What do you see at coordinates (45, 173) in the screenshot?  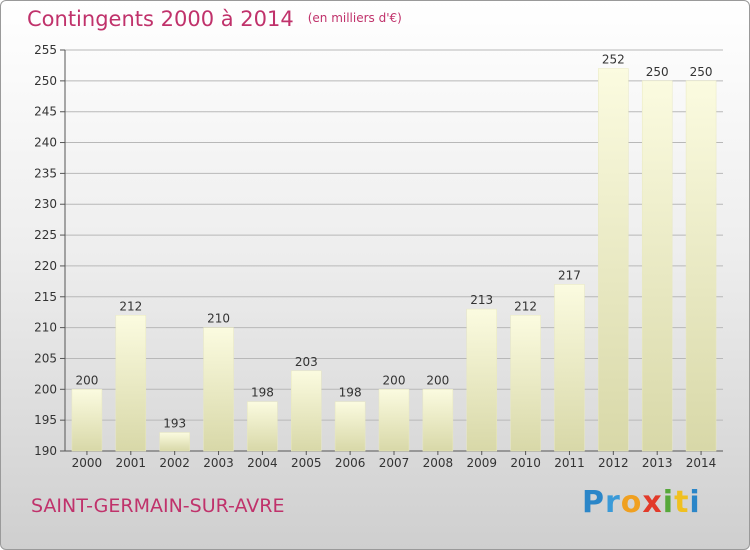 I see `y-tick-label: 235` at bounding box center [45, 173].